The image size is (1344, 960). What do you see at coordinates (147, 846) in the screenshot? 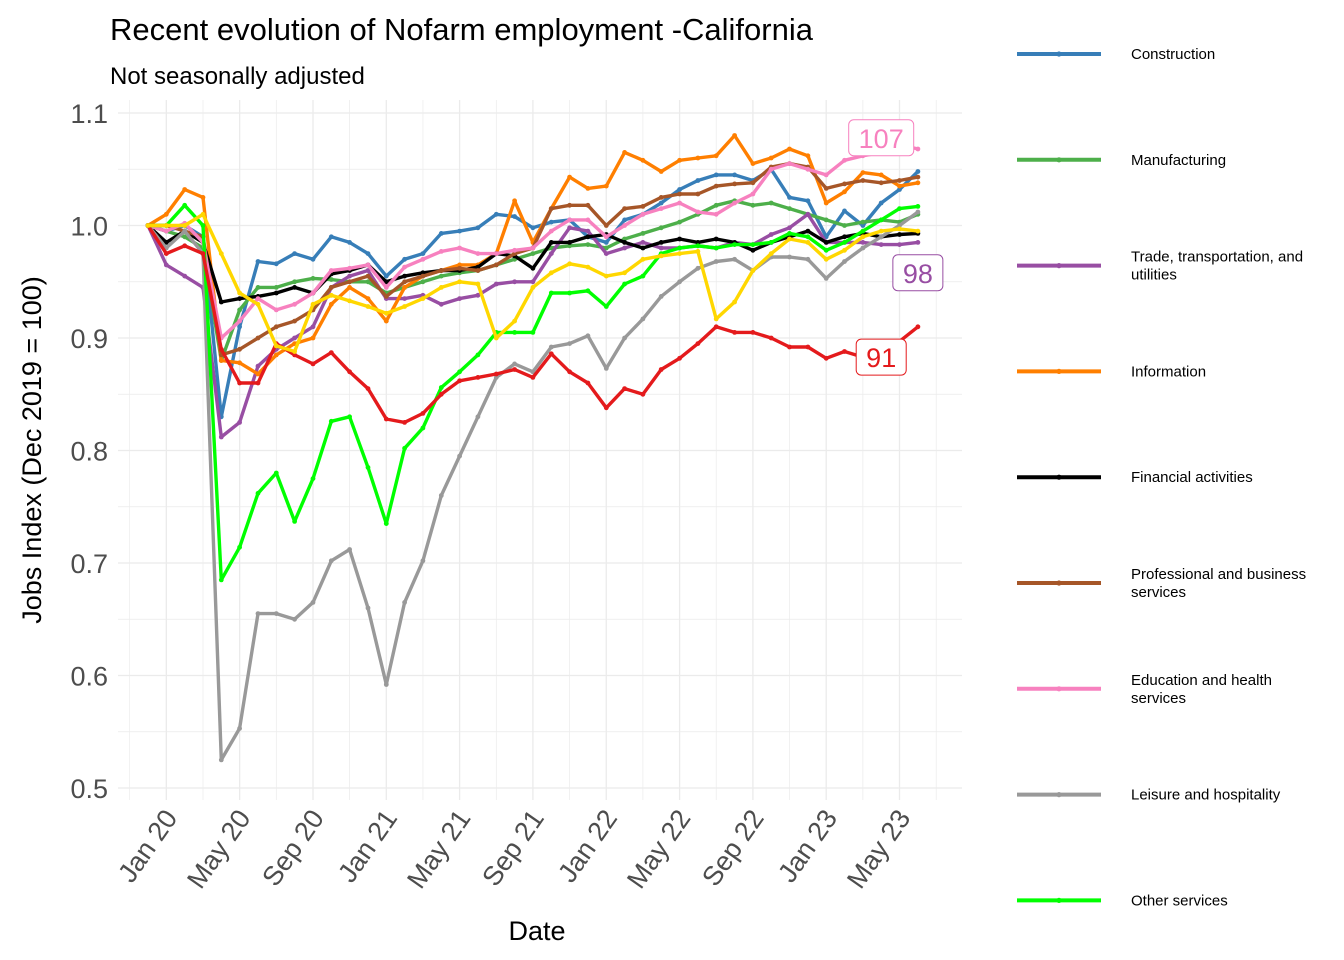
I see `x-tick-label: Jan 20` at bounding box center [147, 846].